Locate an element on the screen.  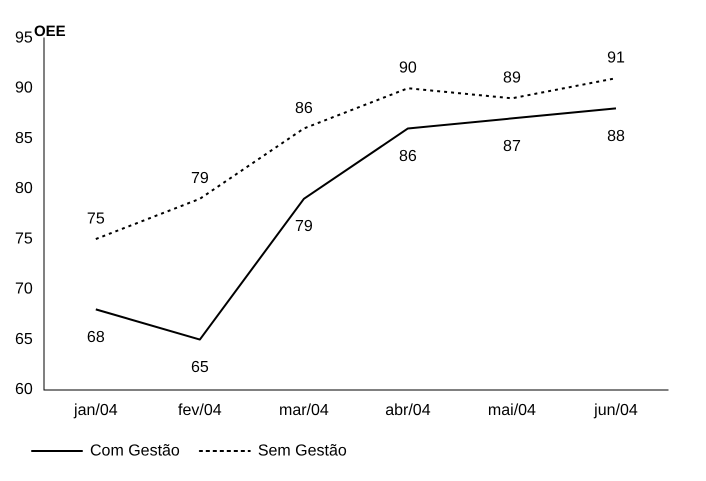
y-tick-label: 80 is located at coordinates (24, 189).